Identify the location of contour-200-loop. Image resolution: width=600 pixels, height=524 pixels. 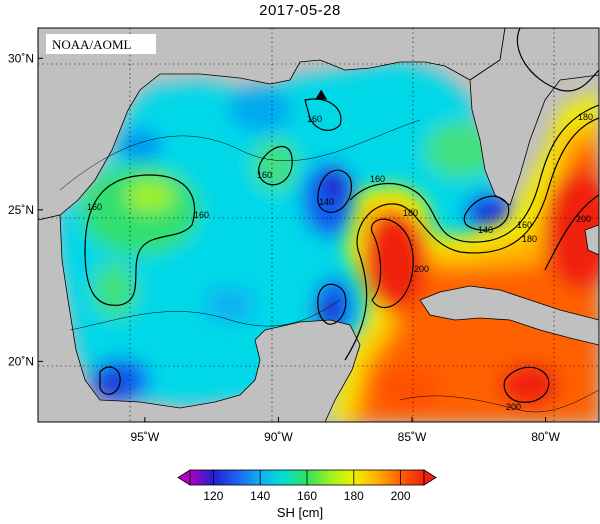
(392, 263).